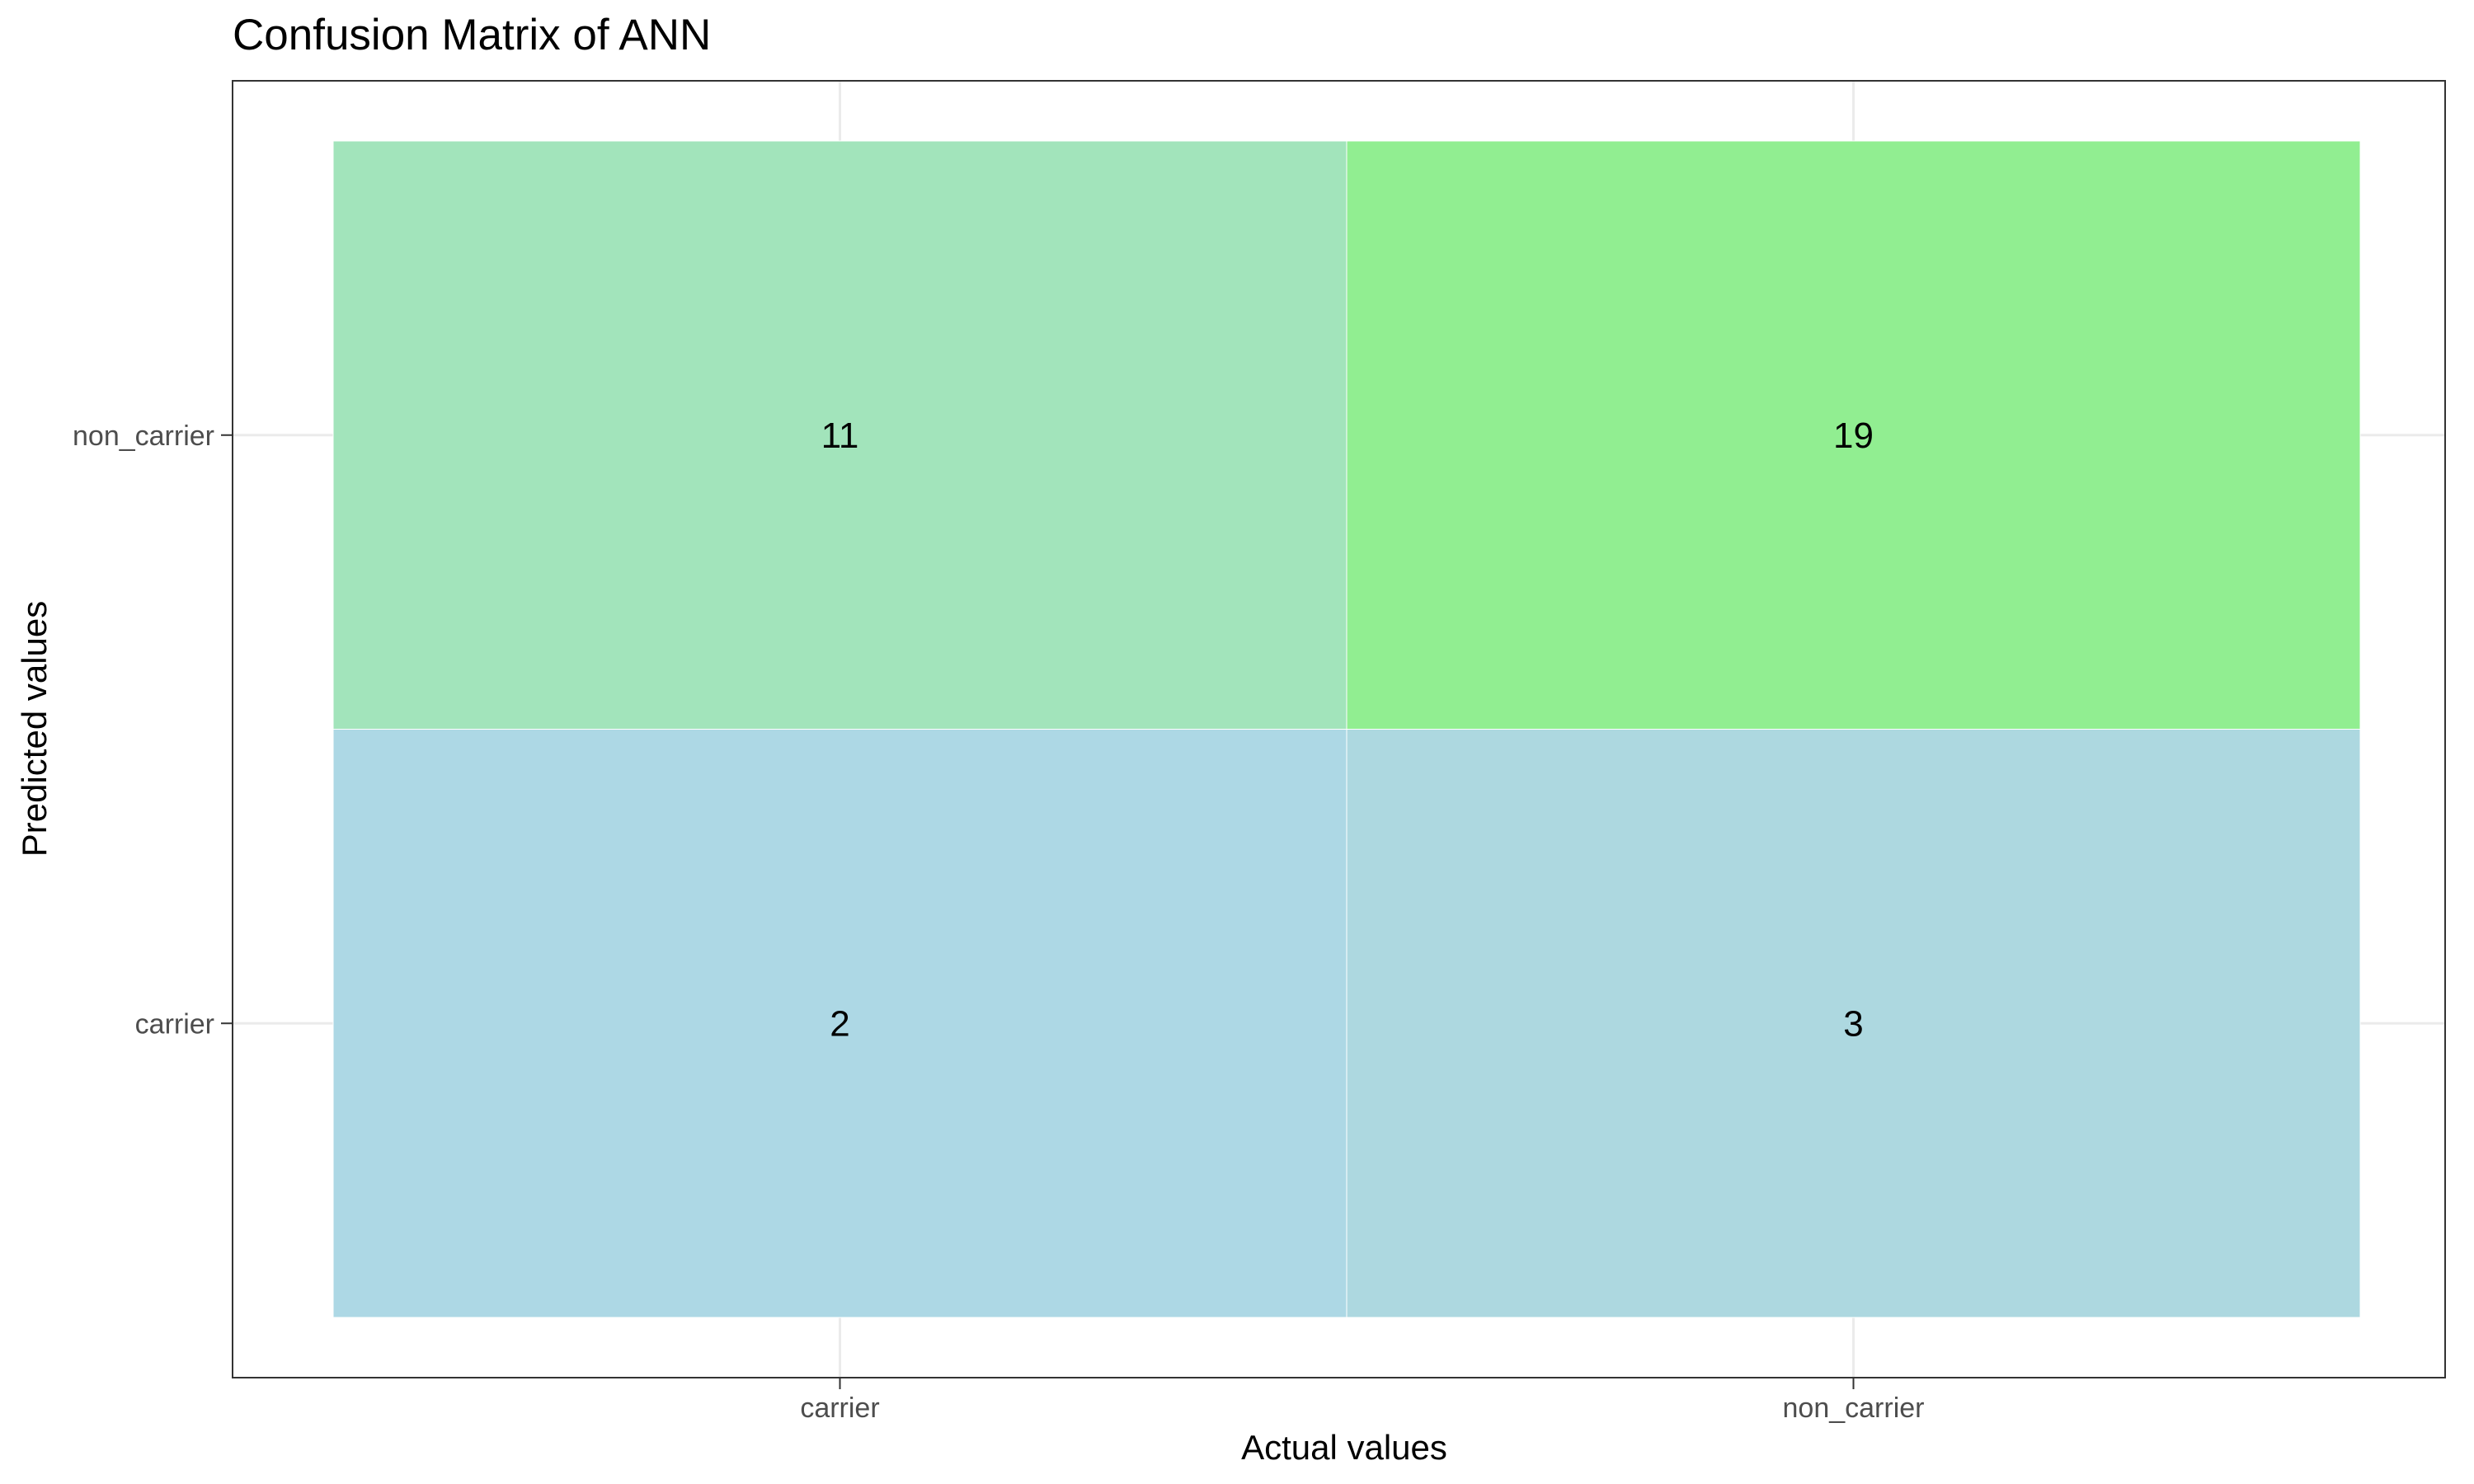 The width and height of the screenshot is (2474, 1484). I want to click on cell-label-non_carrier-carrier: 3, so click(1853, 1024).